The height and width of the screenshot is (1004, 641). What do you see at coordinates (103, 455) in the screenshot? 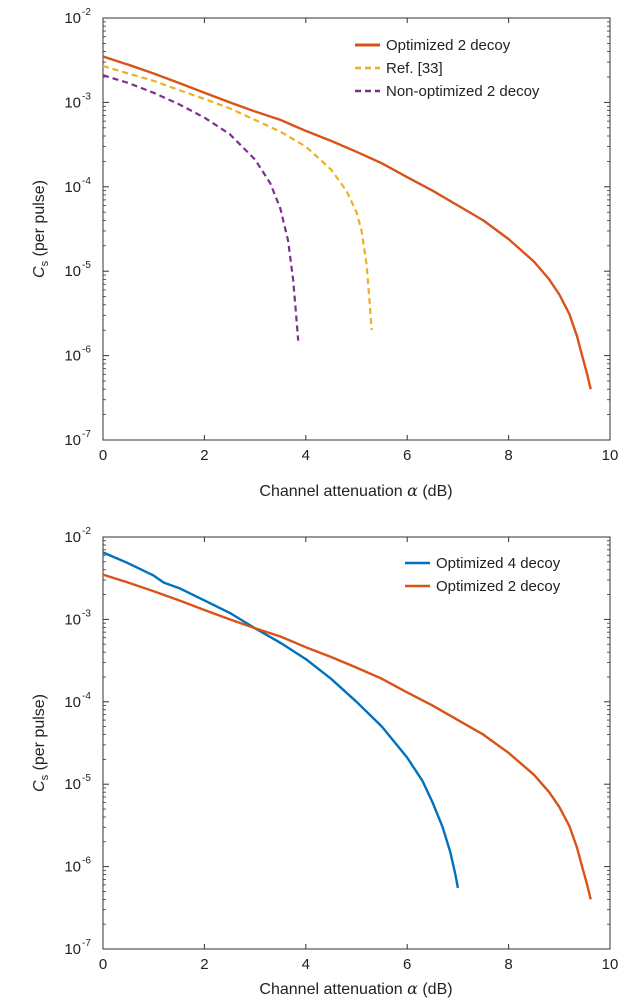
I see `top-x-tick-label: 0` at bounding box center [103, 455].